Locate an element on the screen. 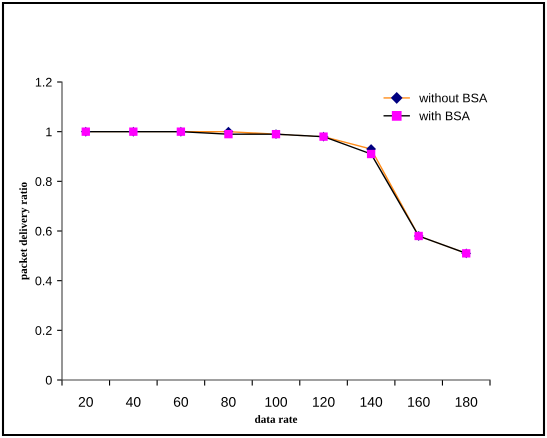 This screenshot has width=547, height=438. legend-label: without BSA is located at coordinates (453, 97).